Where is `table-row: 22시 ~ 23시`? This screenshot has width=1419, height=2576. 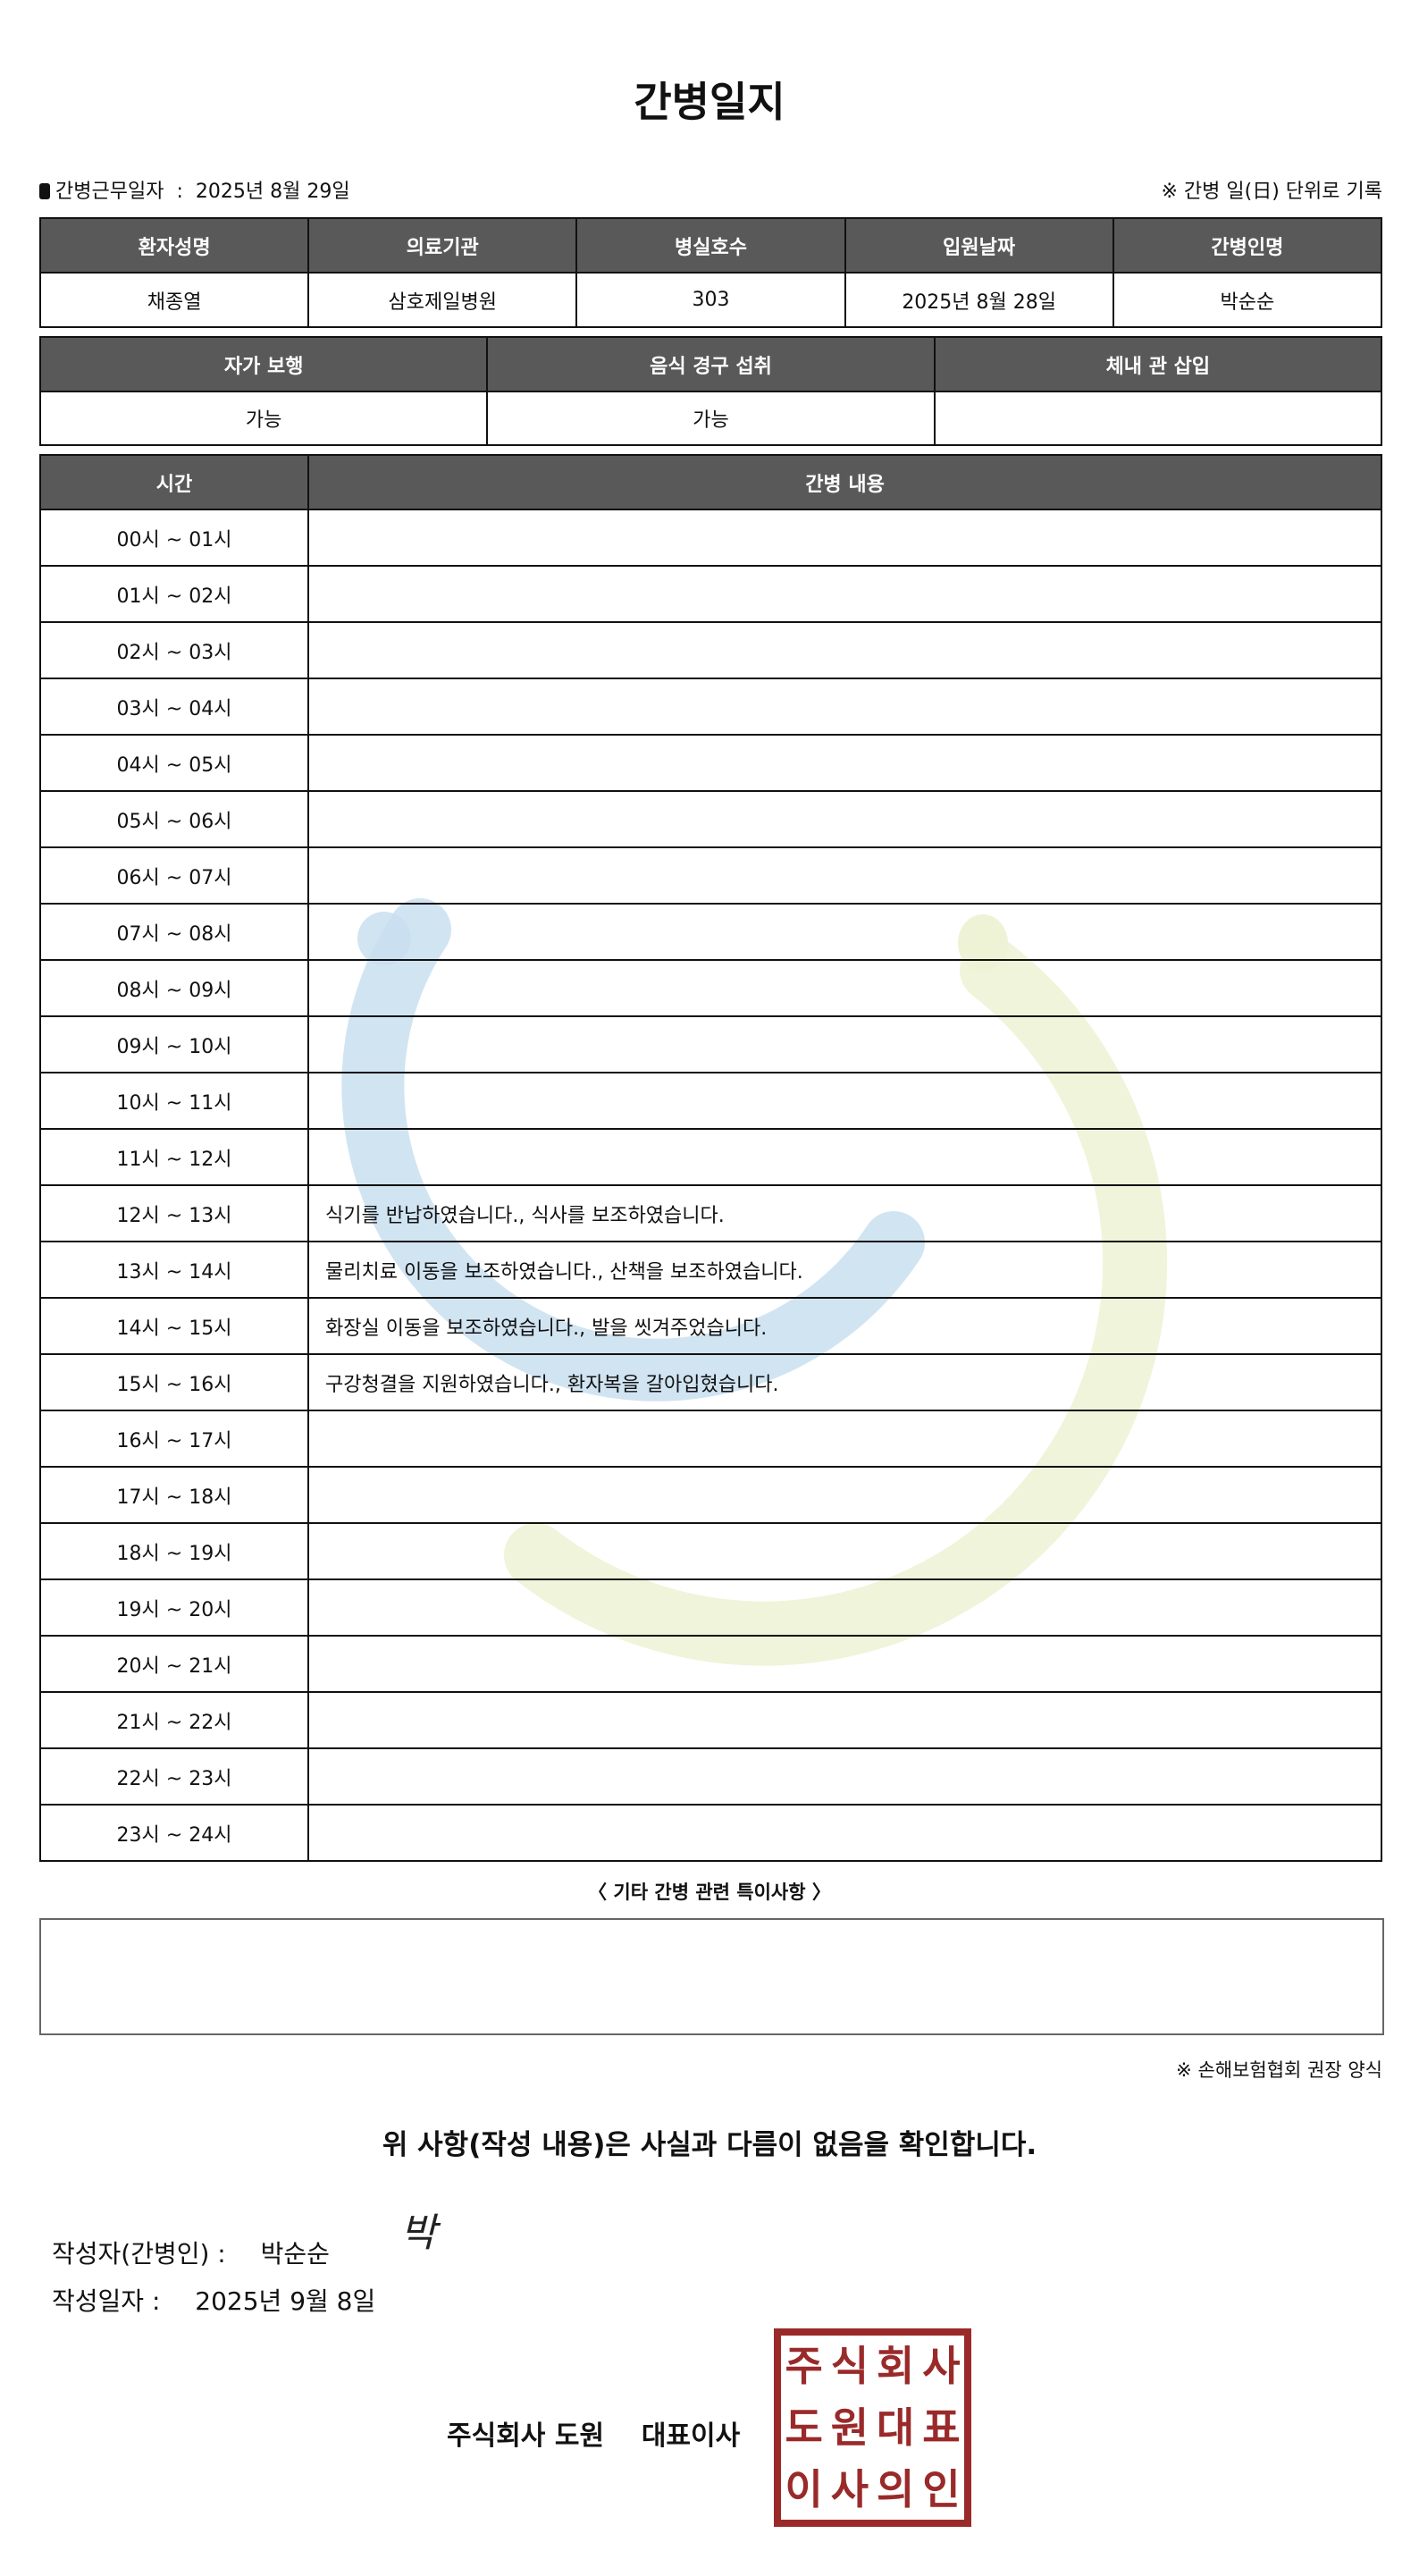 table-row: 22시 ~ 23시 is located at coordinates (711, 1777).